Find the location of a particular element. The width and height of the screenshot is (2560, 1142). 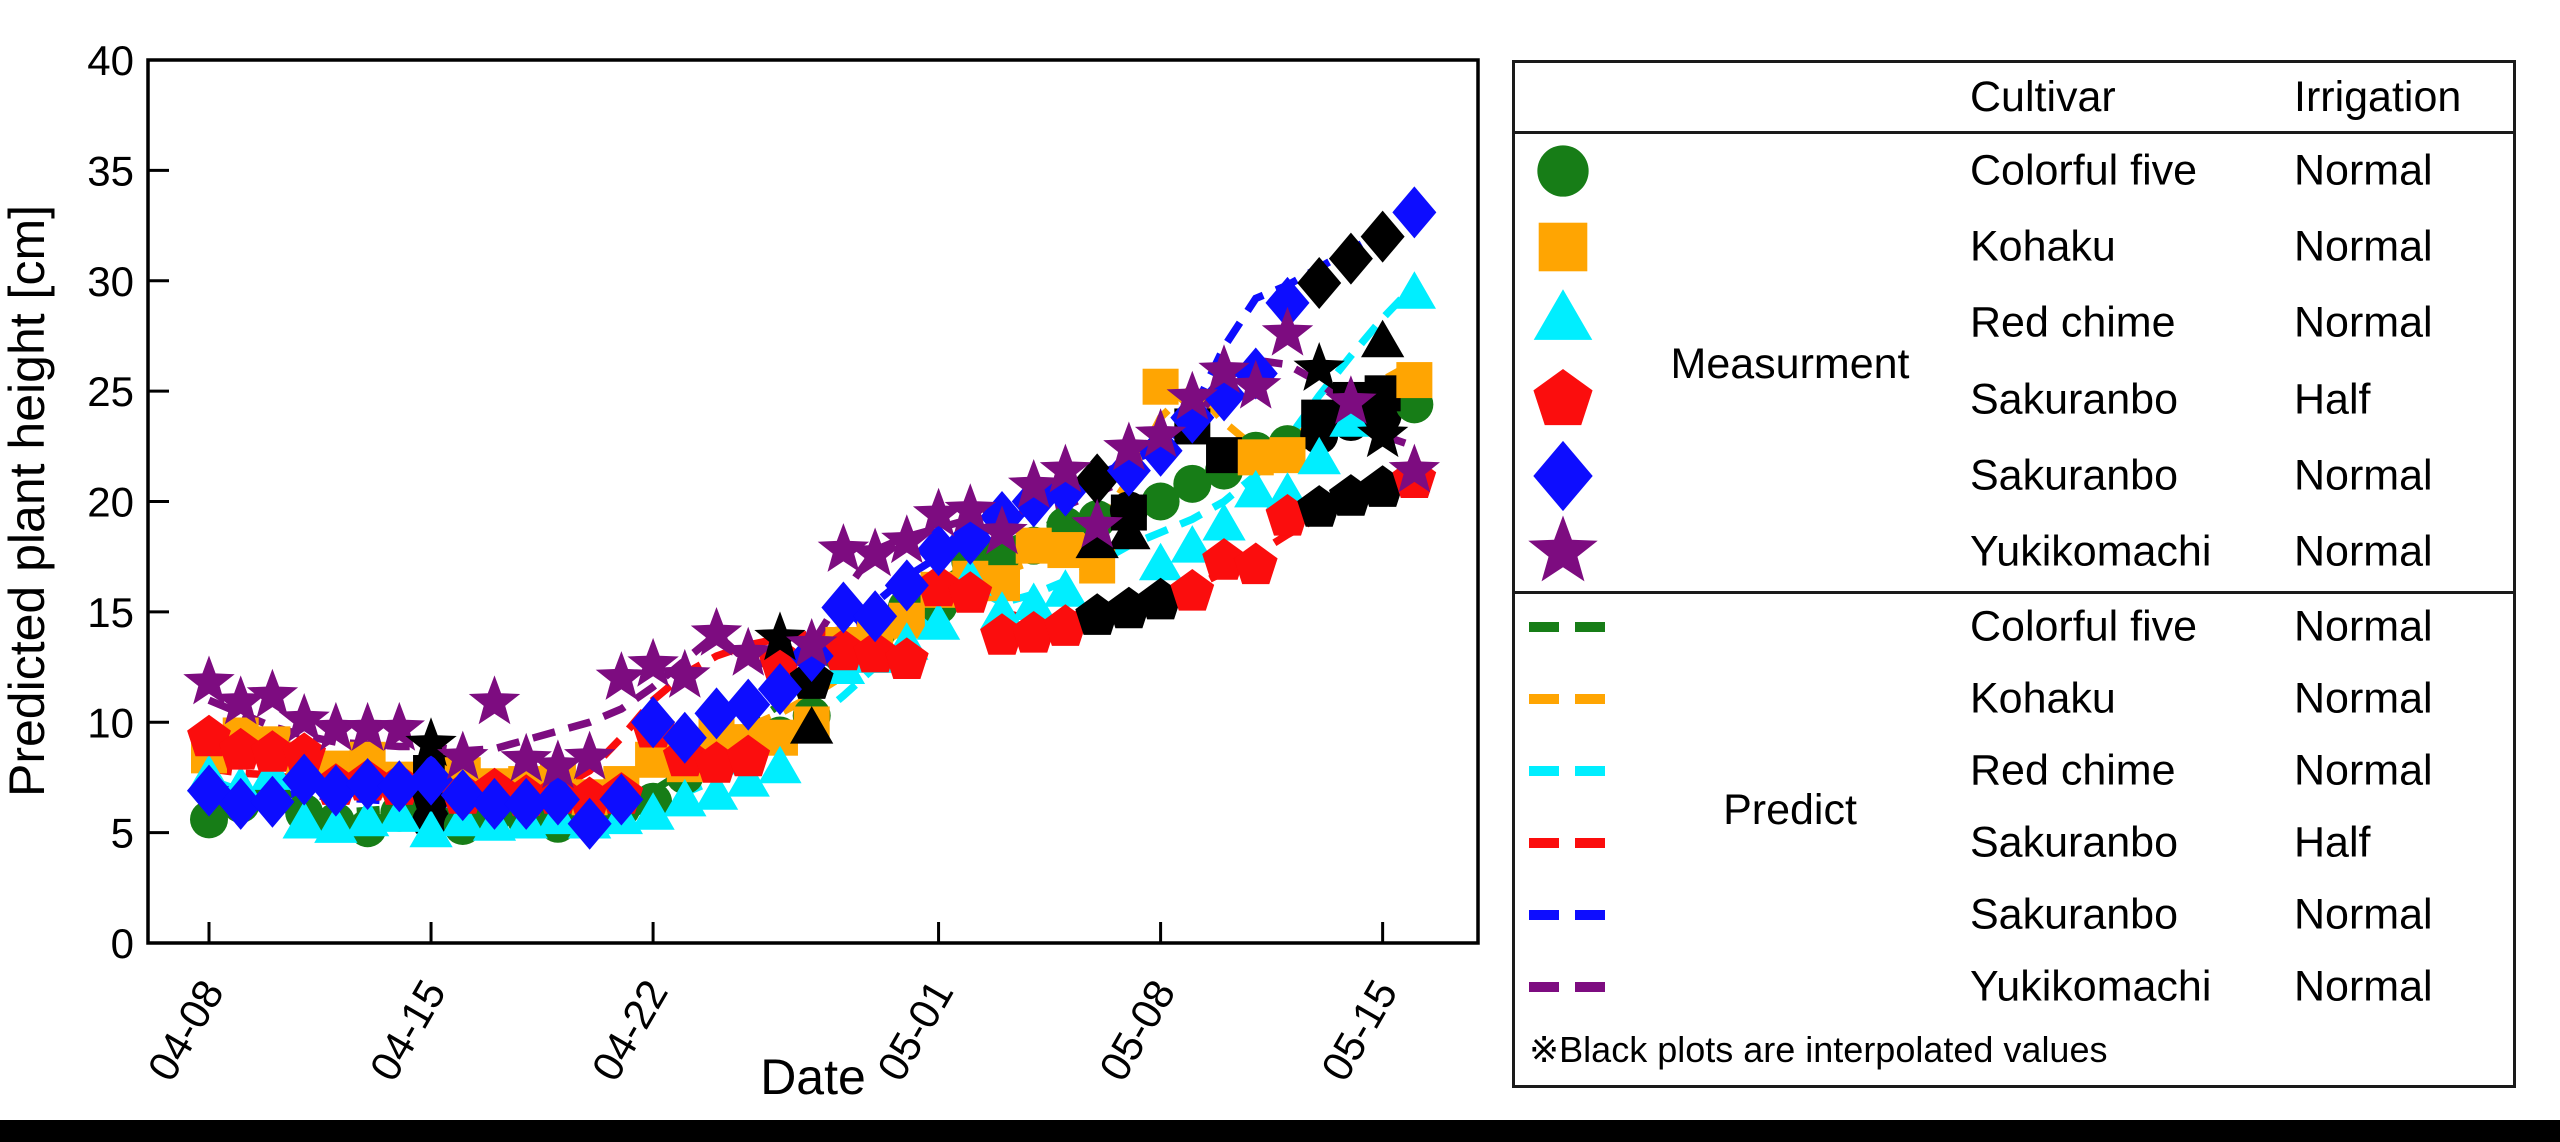

legend-row-predict-0: Colorful five Normal is located at coordinates (2014, 627).